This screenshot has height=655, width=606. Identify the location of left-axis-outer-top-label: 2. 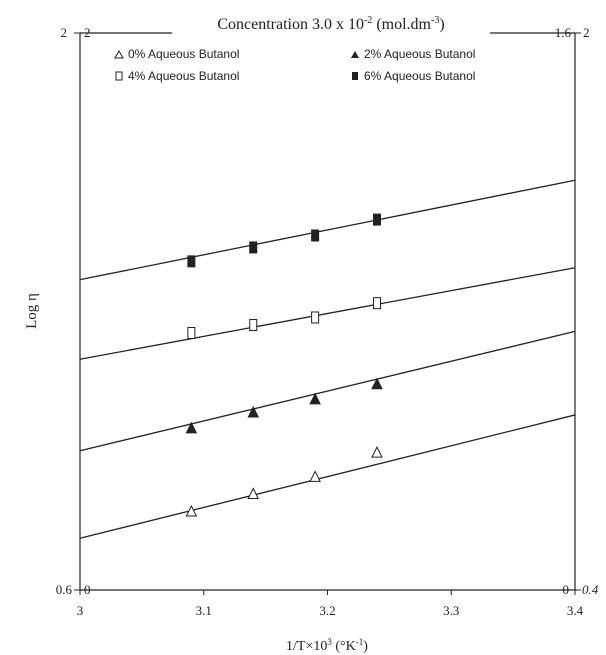
(64, 32).